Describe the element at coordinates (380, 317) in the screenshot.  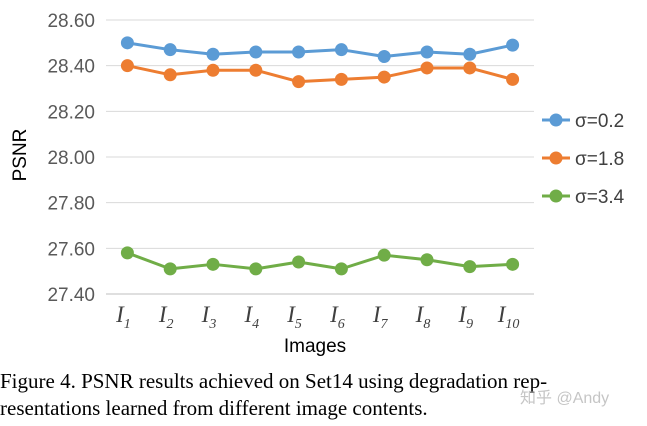
I see `x-tick-label: I7` at that location.